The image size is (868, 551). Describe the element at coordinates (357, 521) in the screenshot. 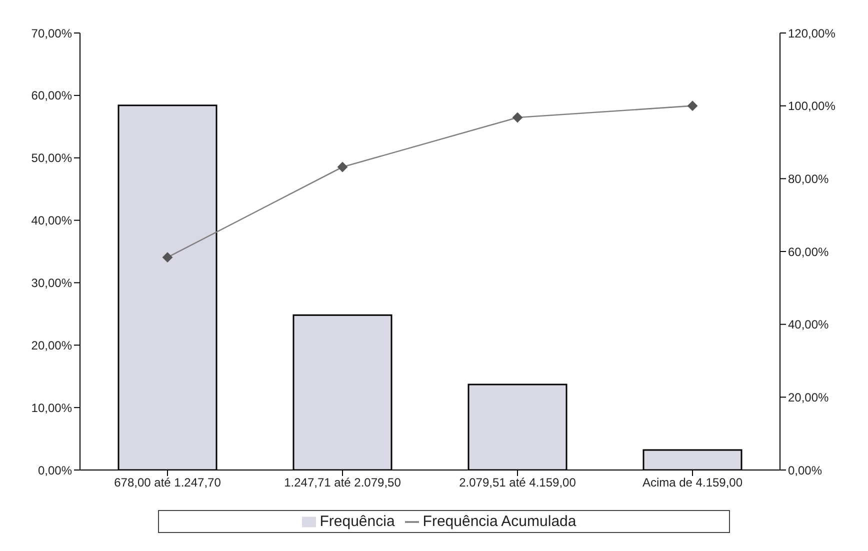

I see `legend-label: Frequência` at that location.